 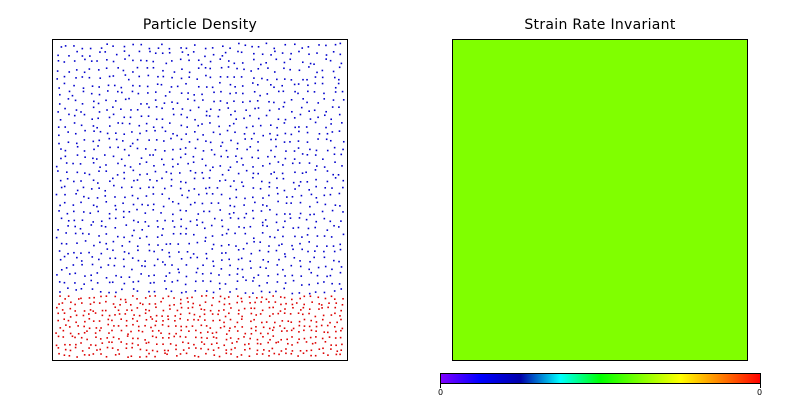 What do you see at coordinates (200, 25) in the screenshot?
I see `particle-density-title: Particle Density` at bounding box center [200, 25].